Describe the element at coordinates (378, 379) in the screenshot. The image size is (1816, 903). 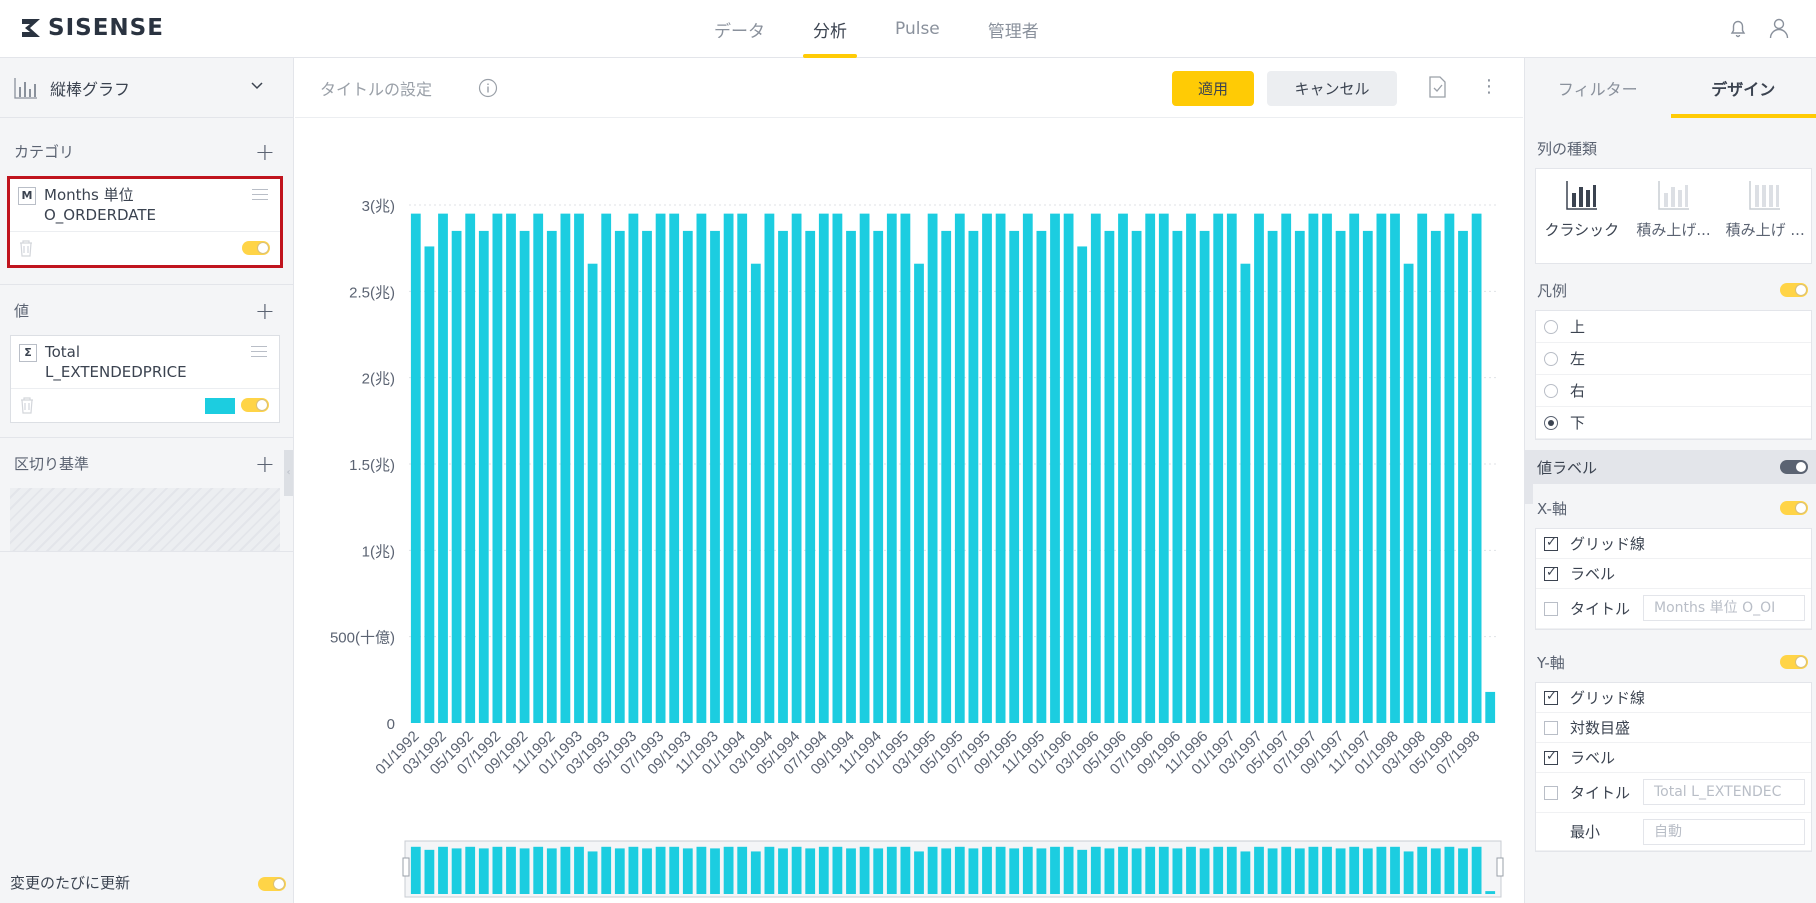
I see `y-tick-label: 2(兆)` at that location.